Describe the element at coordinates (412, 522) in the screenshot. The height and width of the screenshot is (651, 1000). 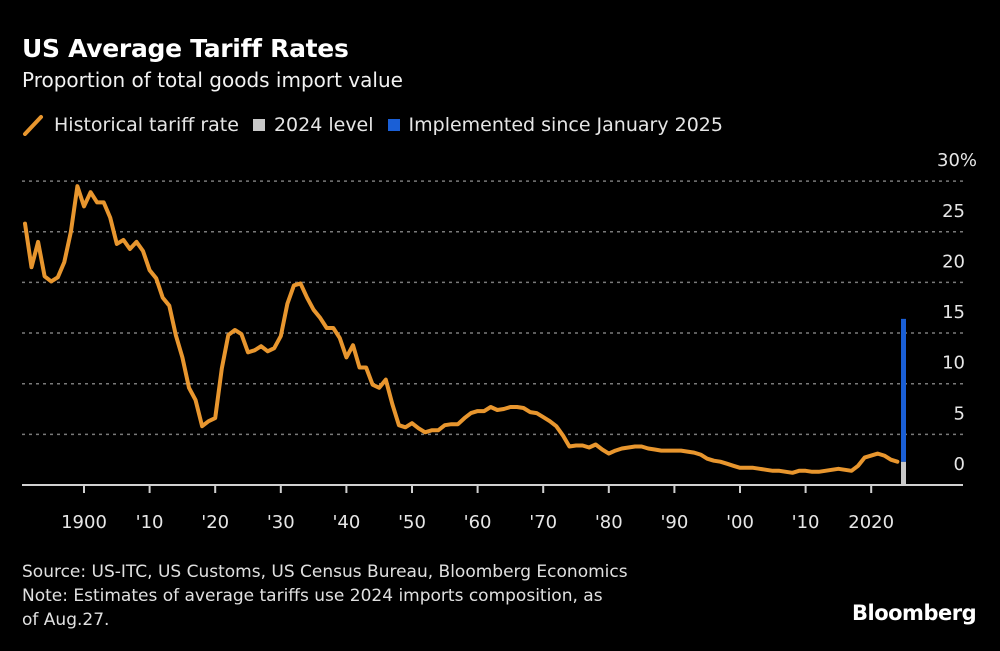
I see `x-tick-label: '50` at that location.